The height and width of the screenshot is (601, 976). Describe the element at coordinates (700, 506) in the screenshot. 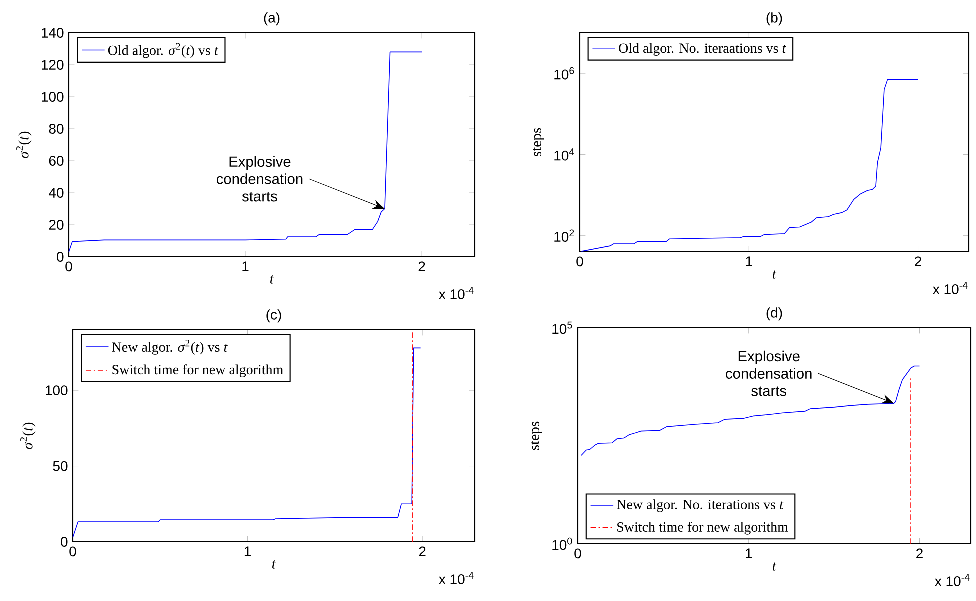

I see `legend-label: New algor. No. iterations vs t` at that location.